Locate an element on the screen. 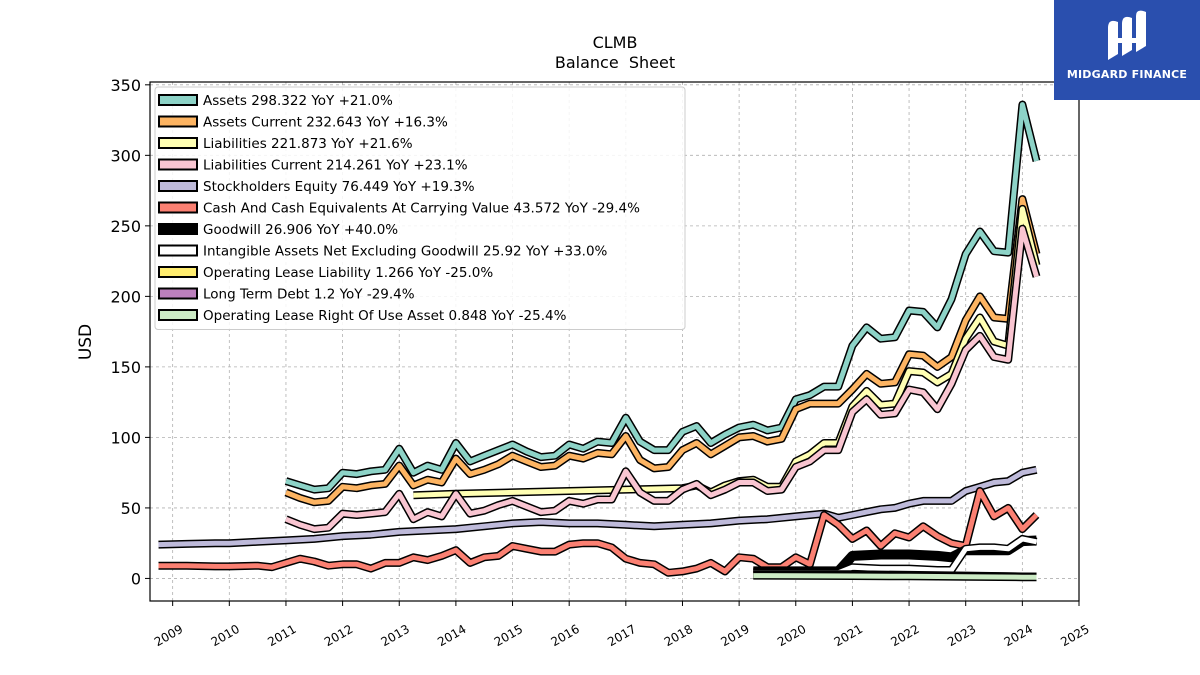 The width and height of the screenshot is (1200, 675). legend-label: Stockholders Equity 76.449 YoY +19.3% is located at coordinates (339, 187).